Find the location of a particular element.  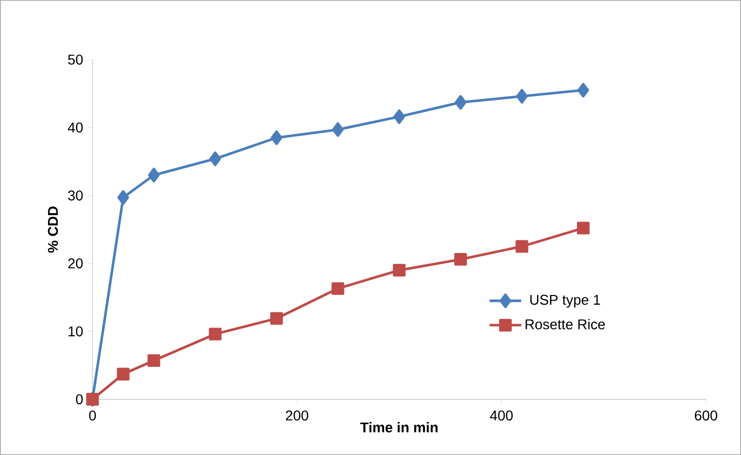

x-axis-title: Time in min is located at coordinates (399, 427).